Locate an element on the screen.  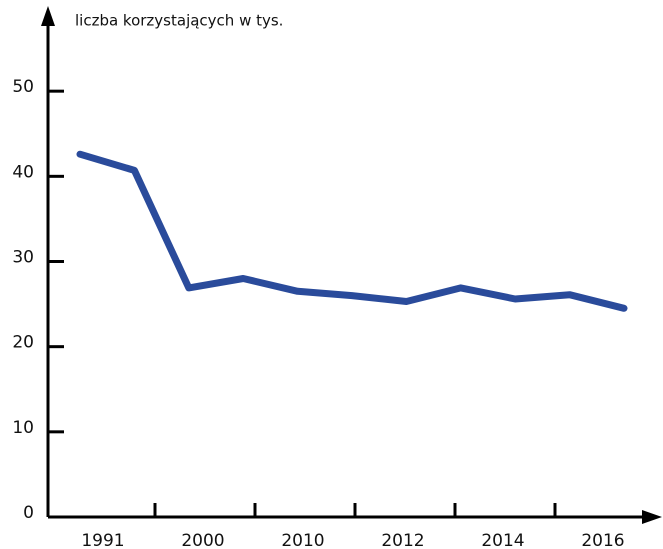
x-tick-label: 2016 is located at coordinates (602, 540).